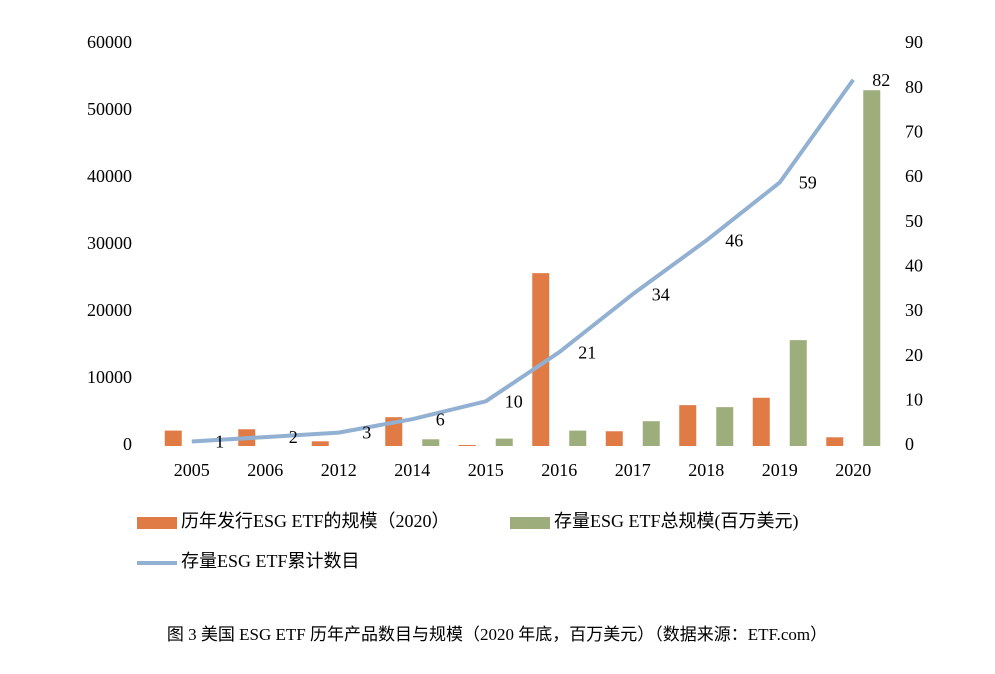 This screenshot has height=674, width=995. I want to click on x-tick-label: 2016, so click(559, 470).